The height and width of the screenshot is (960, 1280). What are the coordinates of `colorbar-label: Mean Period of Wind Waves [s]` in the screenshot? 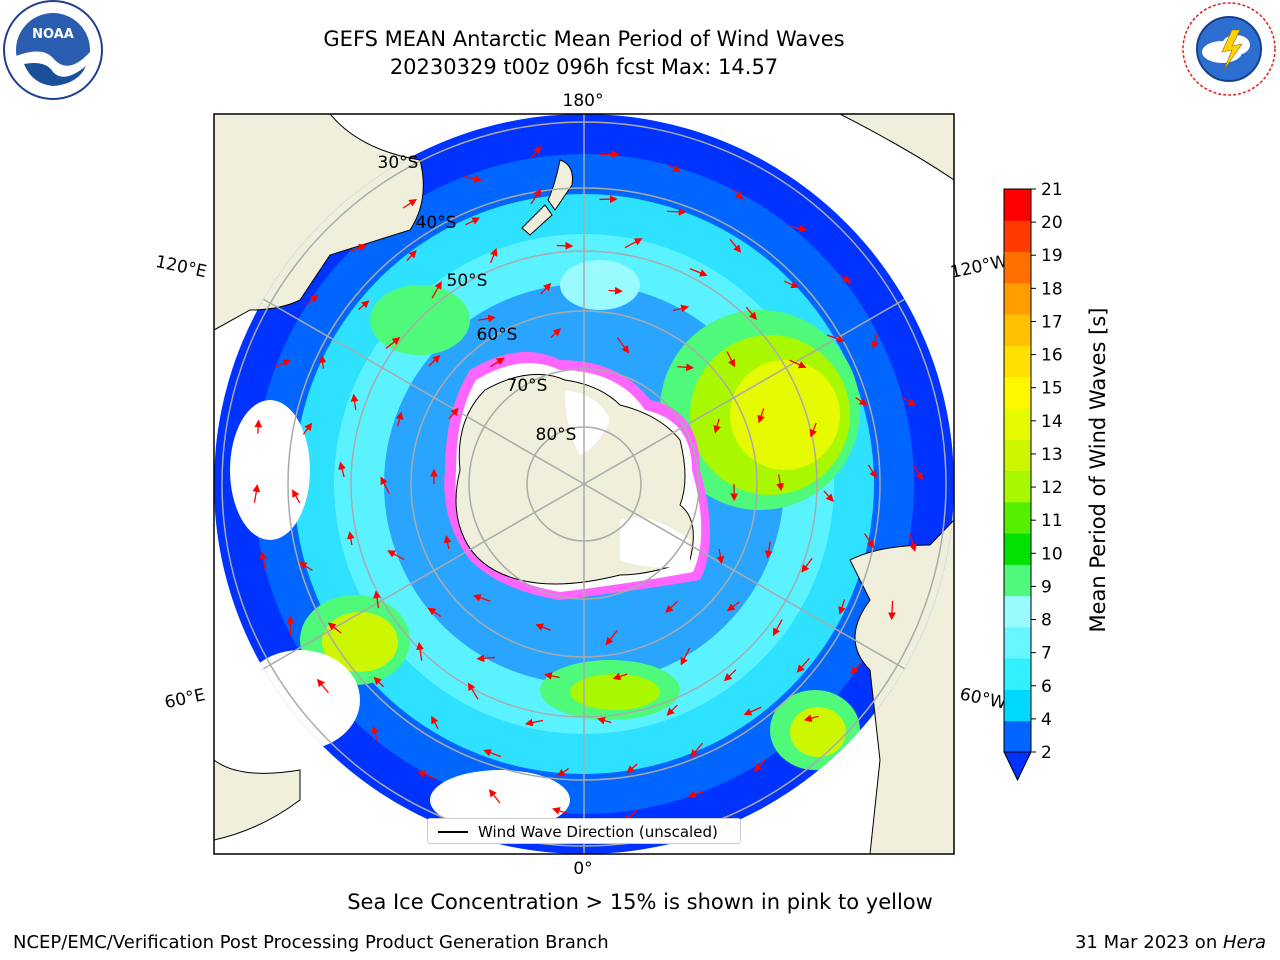 It's located at (1098, 470).